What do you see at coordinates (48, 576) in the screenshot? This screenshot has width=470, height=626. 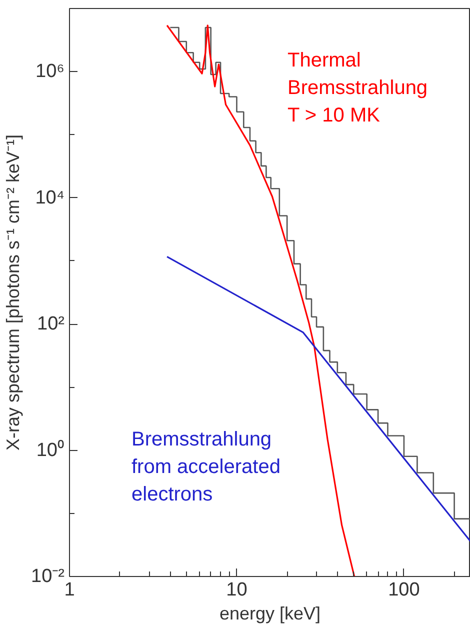 I see `y-tick-label: 10⁻²` at bounding box center [48, 576].